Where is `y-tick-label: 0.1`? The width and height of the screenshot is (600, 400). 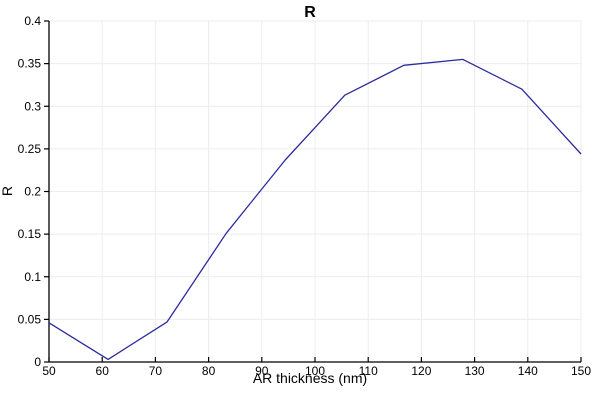
y-tick-label: 0.1 is located at coordinates (32, 277).